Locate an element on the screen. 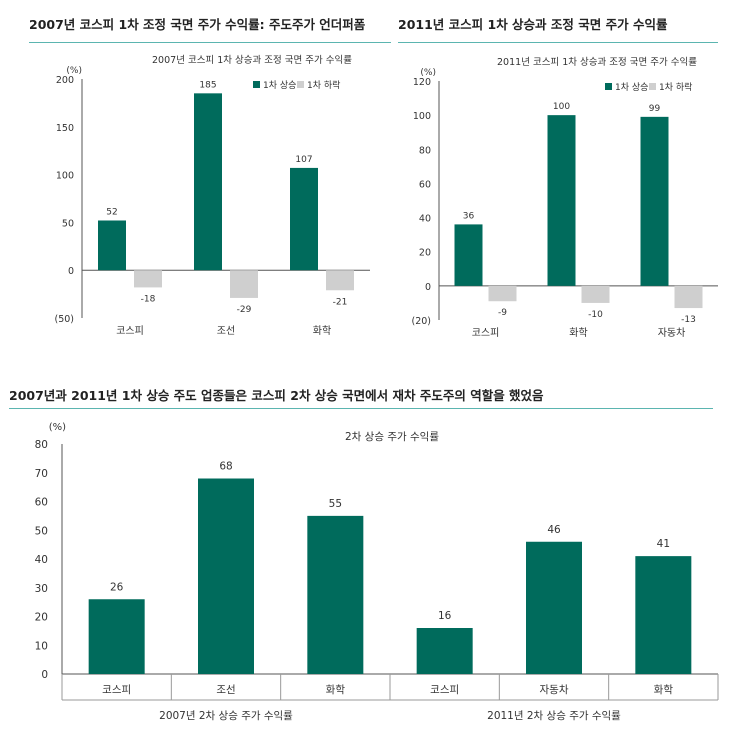 The height and width of the screenshot is (747, 743). y-tick-label: 200 is located at coordinates (65, 80).